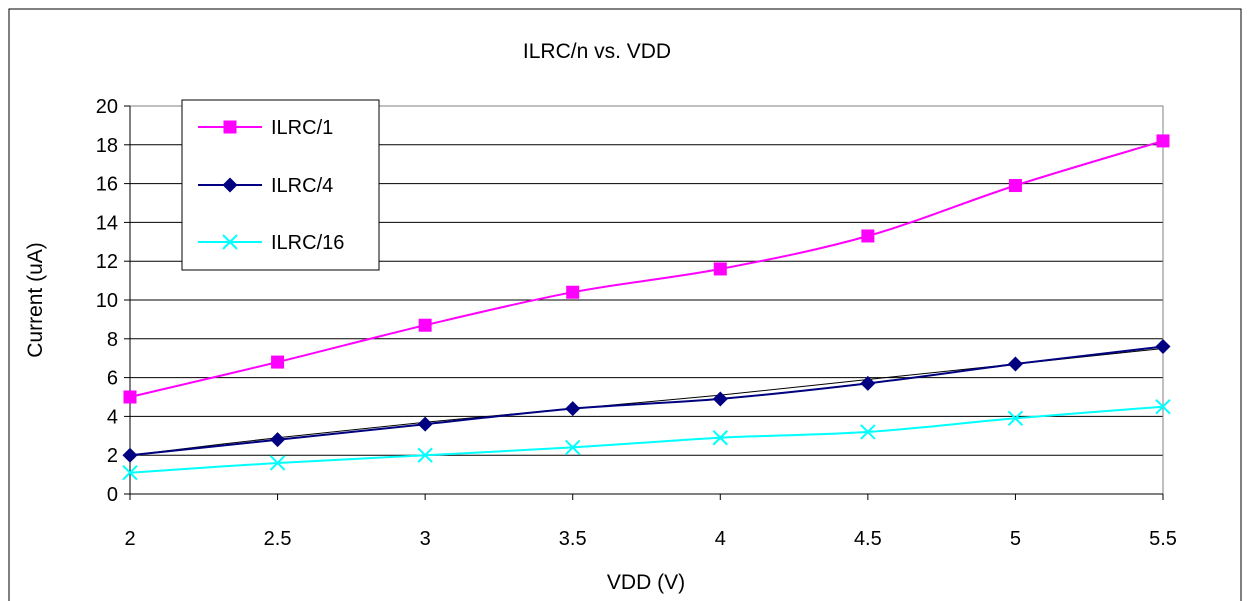 This screenshot has width=1250, height=601. I want to click on legend-label: ILRC/4, so click(302, 186).